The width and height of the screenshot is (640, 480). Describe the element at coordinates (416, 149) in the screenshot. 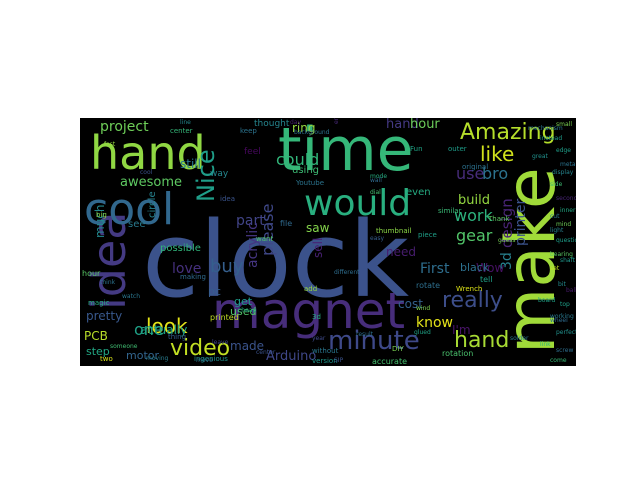

I see `cloud-word: Fun` at that location.